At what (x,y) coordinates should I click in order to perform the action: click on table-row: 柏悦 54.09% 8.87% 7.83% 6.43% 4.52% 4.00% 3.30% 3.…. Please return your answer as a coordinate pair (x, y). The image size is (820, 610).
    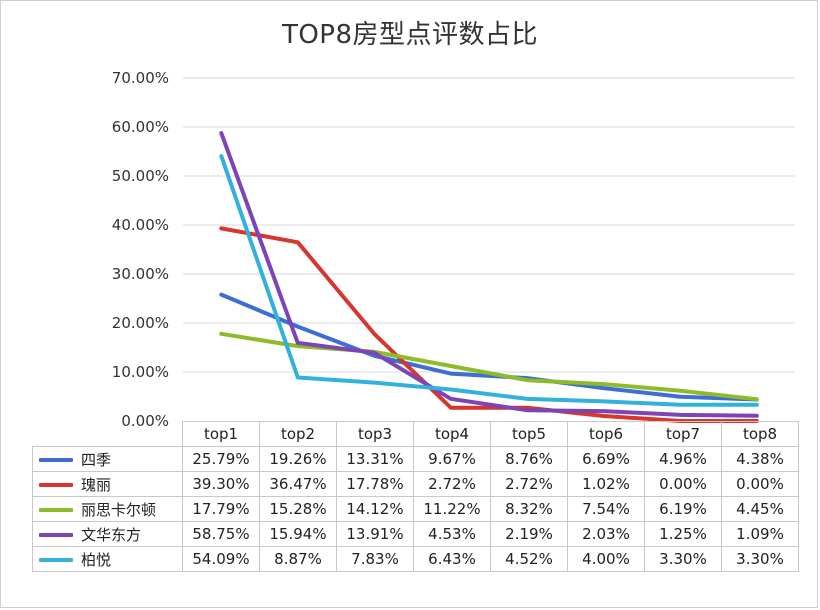
    Looking at the image, I should click on (415, 559).